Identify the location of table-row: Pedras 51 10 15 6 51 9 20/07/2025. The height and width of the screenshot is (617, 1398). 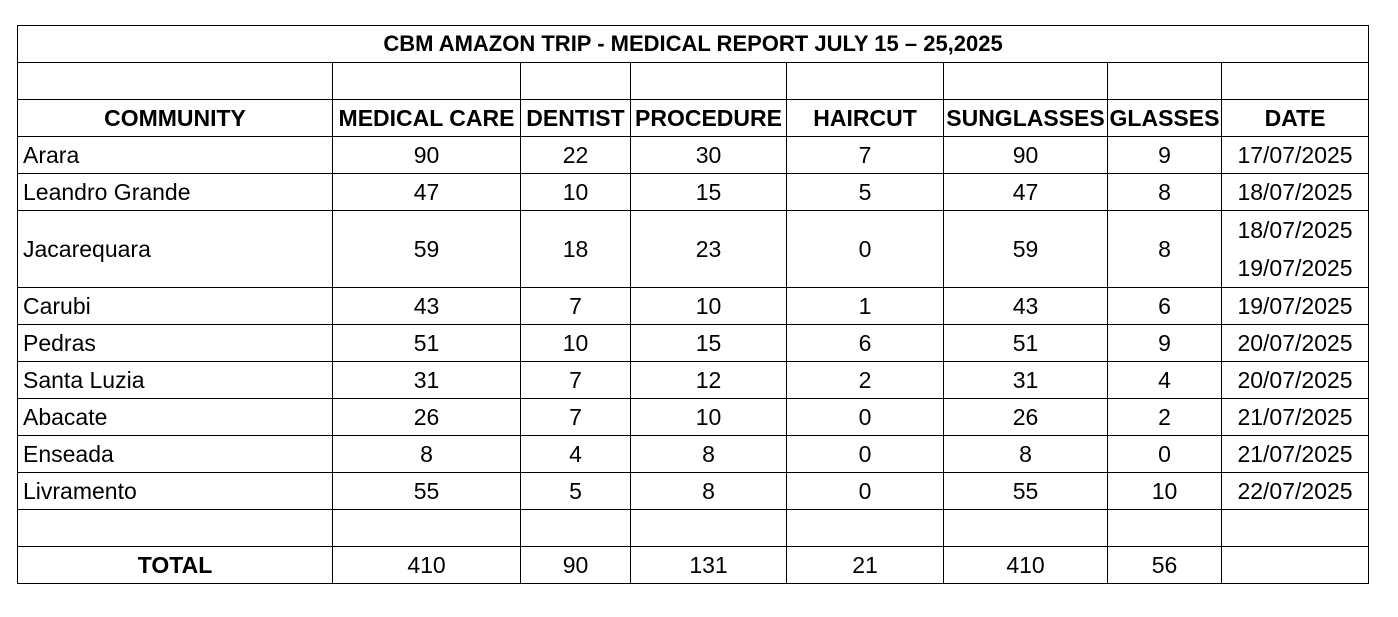
(693, 343).